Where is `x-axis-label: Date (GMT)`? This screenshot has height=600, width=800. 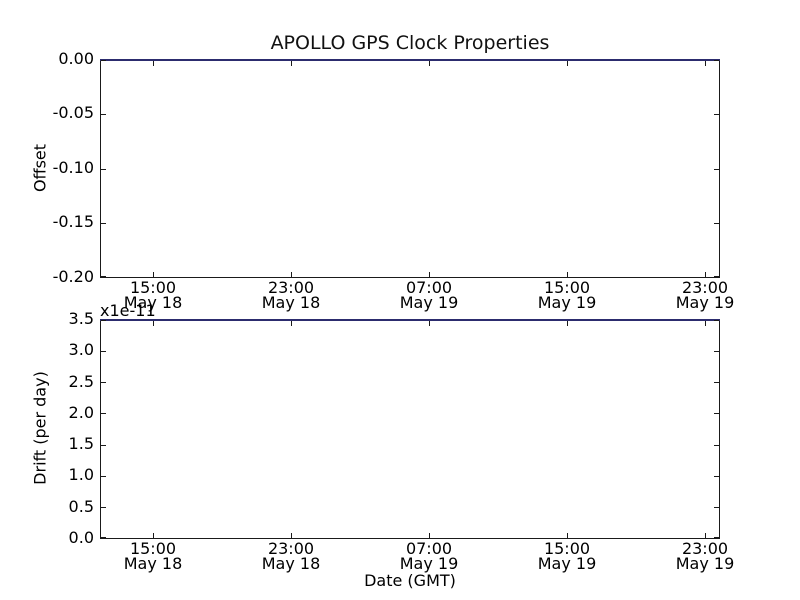
x-axis-label: Date (GMT) is located at coordinates (410, 580).